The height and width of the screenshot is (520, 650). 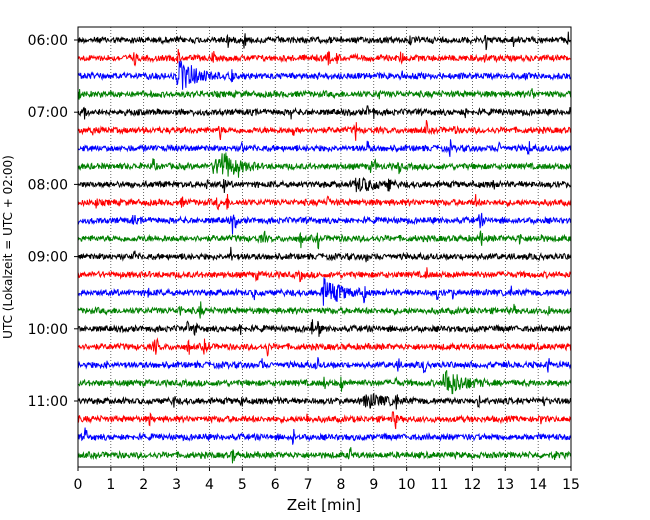 I want to click on x-tick-label: 10, so click(x=407, y=485).